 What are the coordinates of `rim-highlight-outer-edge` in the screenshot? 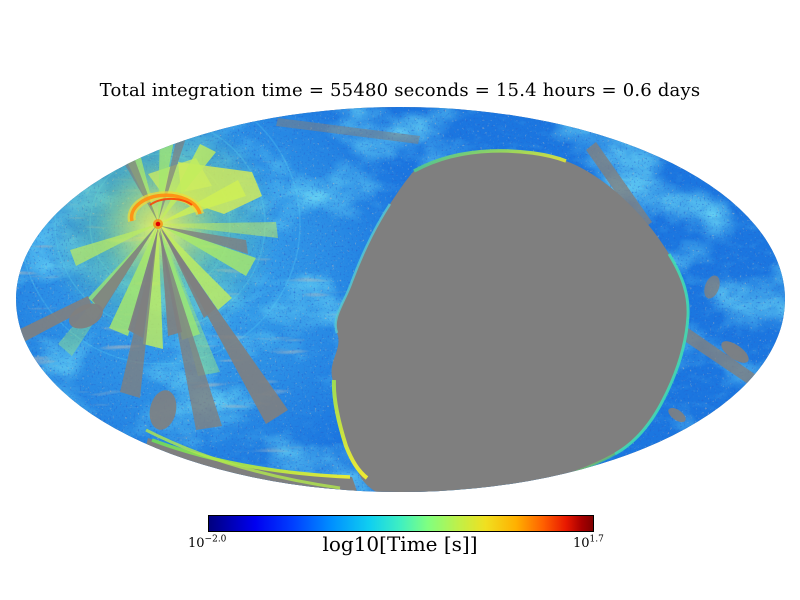 It's located at (243, 459).